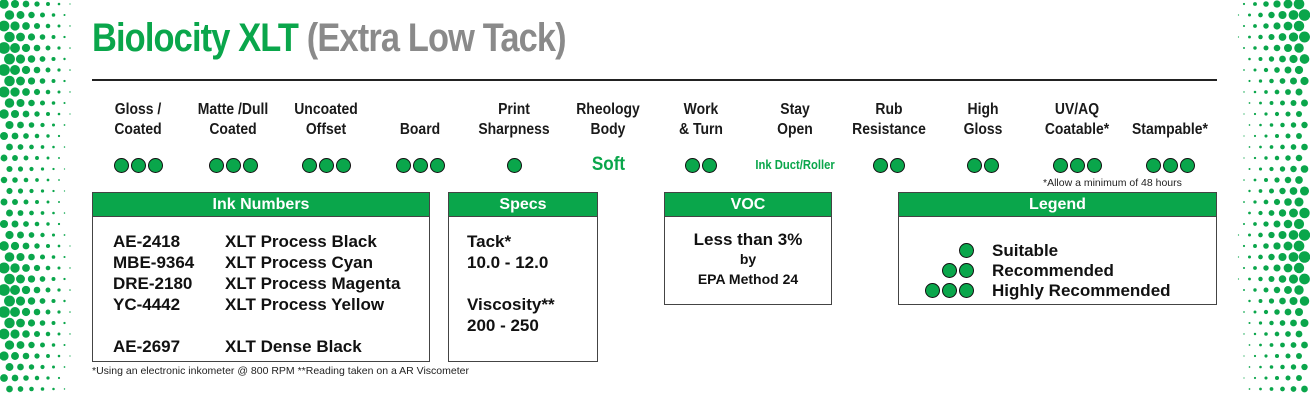  I want to click on legend-item: Recommended, so click(1058, 271).